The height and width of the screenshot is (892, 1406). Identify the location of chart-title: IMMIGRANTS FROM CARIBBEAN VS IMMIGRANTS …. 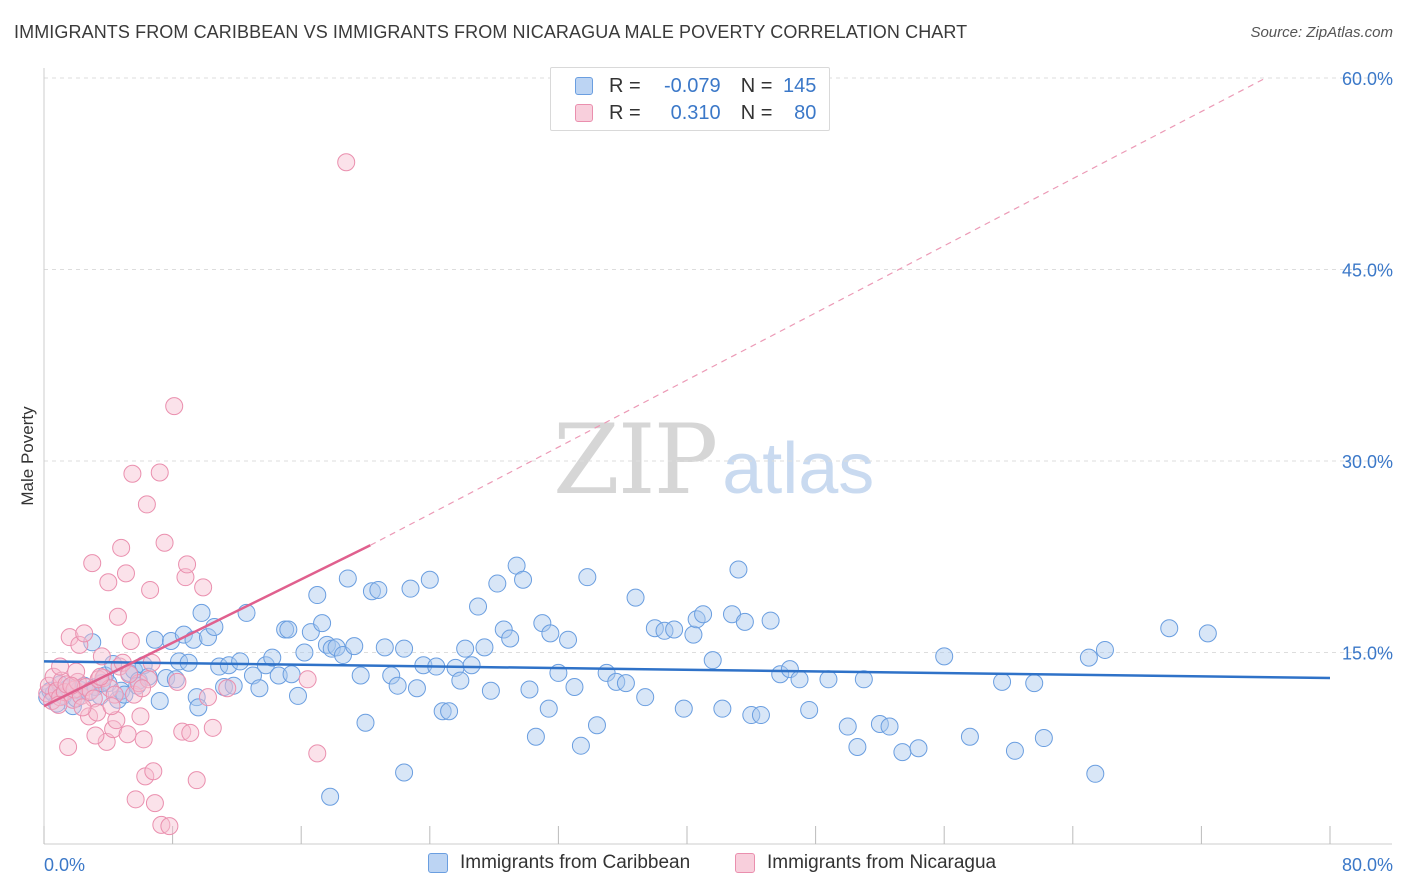
(491, 32).